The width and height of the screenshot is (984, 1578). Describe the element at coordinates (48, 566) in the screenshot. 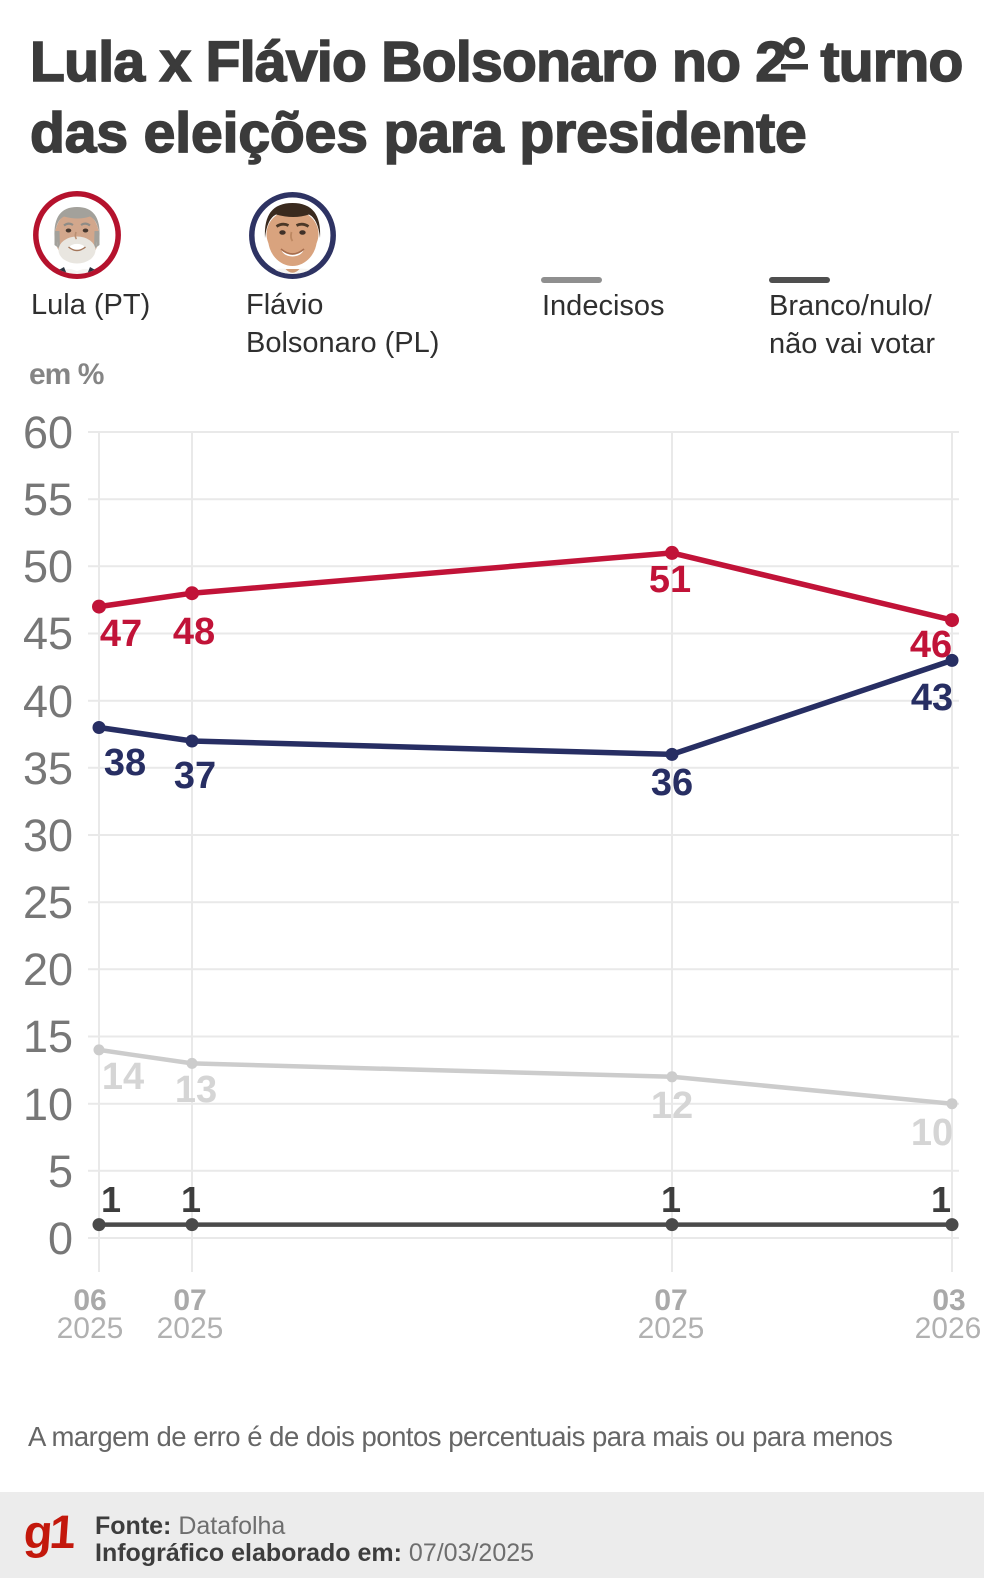

I see `svg-text: 50` at that location.